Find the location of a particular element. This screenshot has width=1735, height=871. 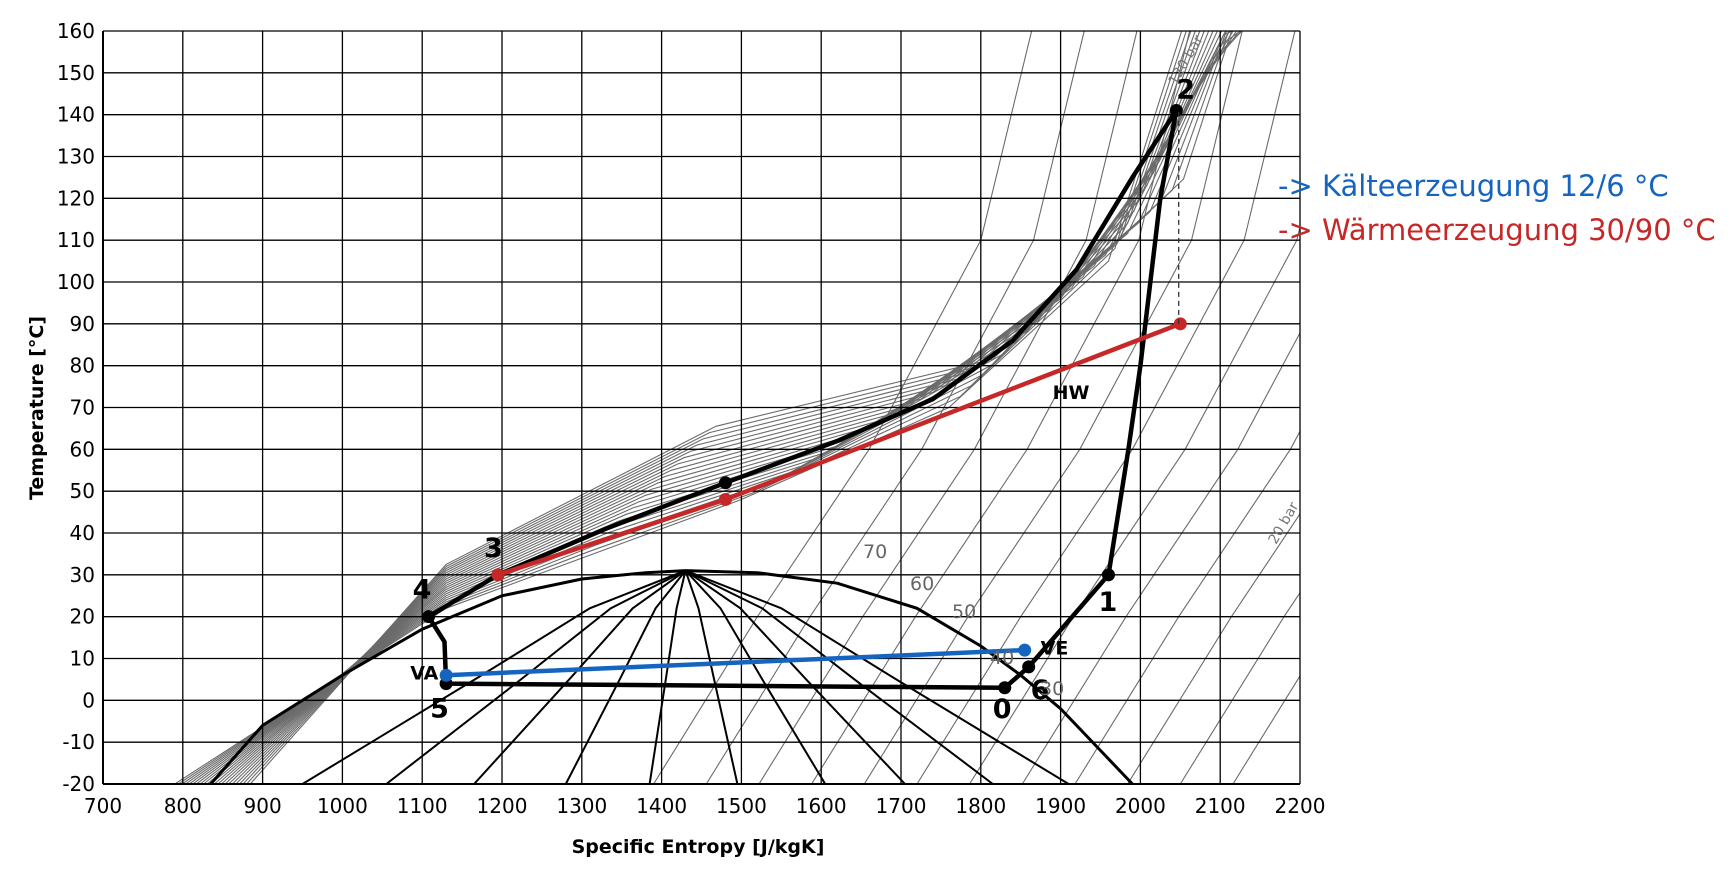

annotation-label: HW is located at coordinates (1071, 393).